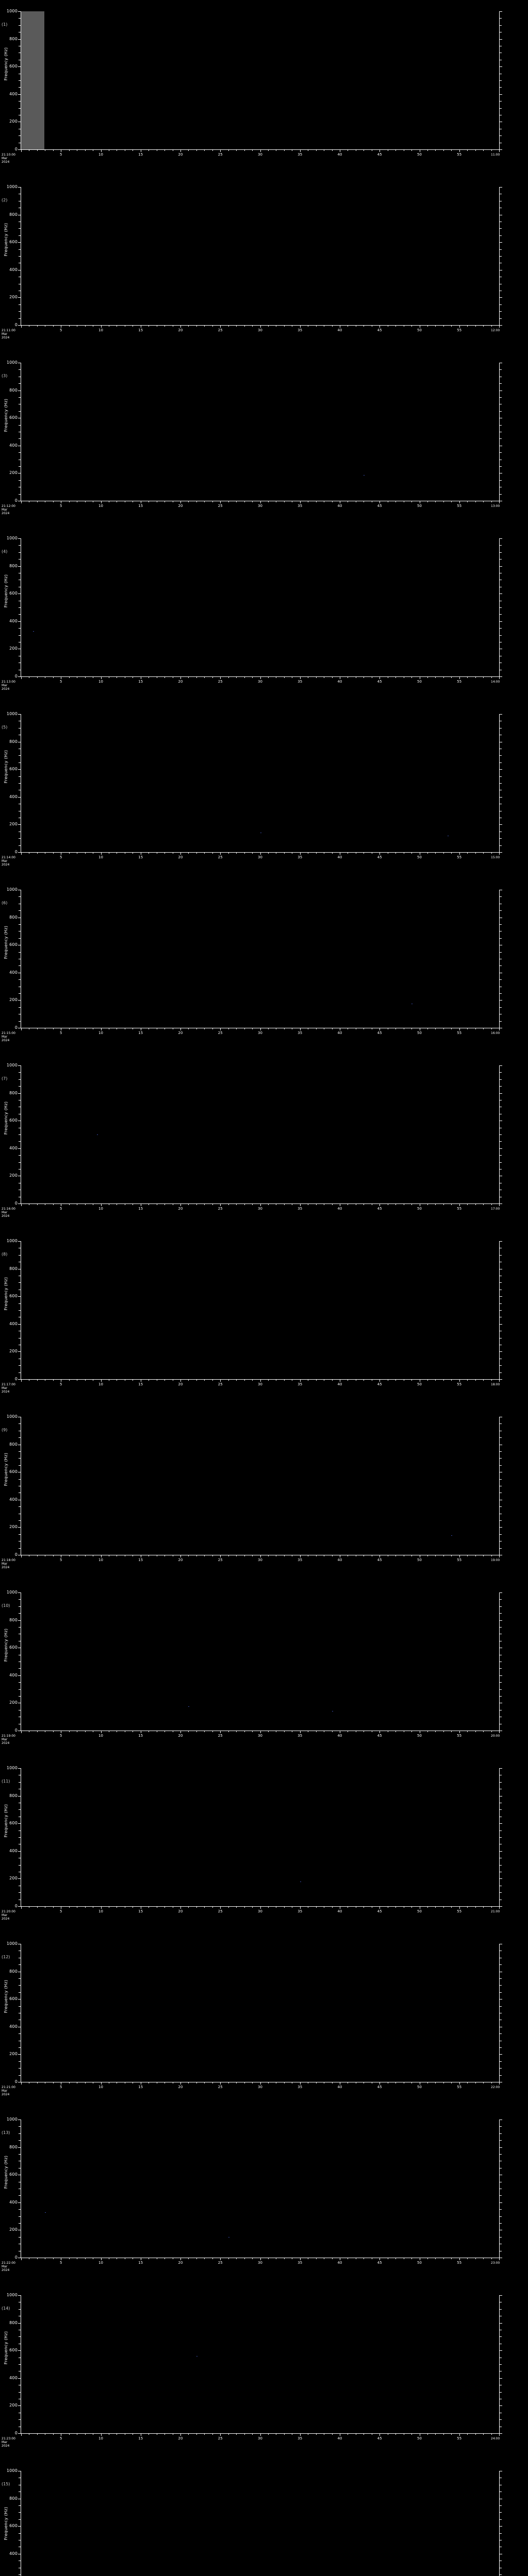  I want to click on start-time-year: 2024, so click(6, 1567).